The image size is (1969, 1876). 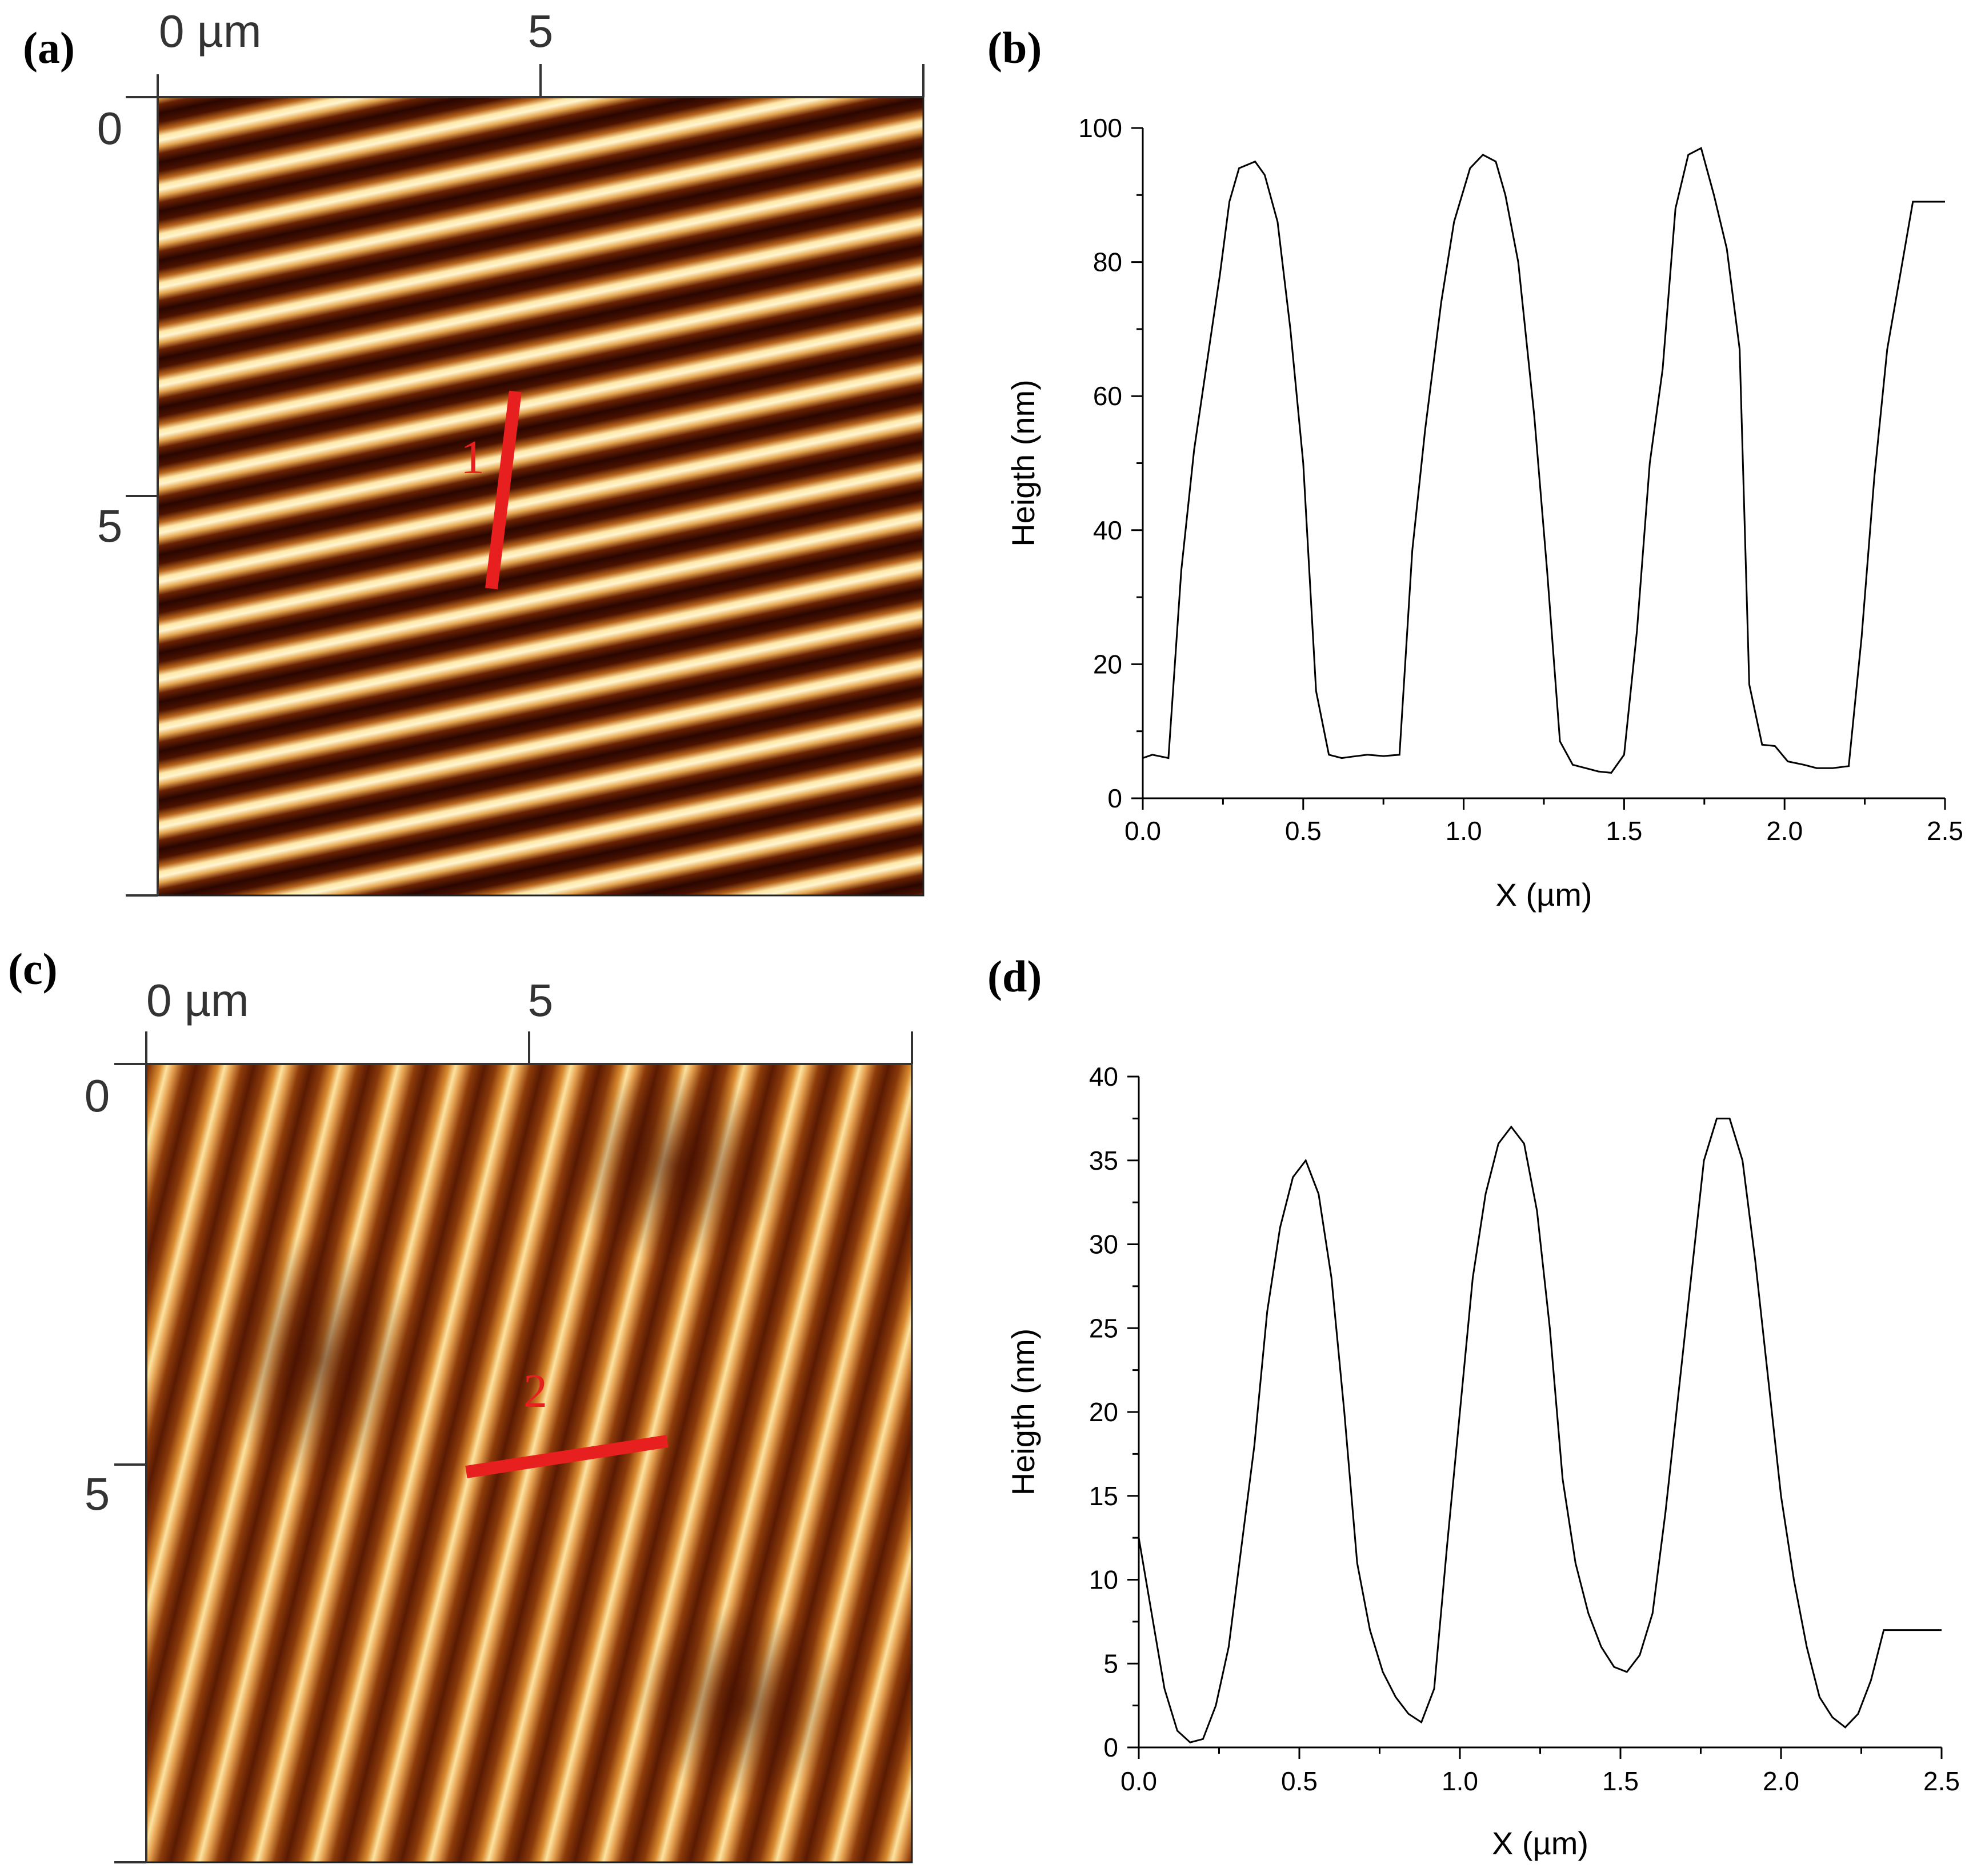 I want to click on chart-d-x-tick-label: 1.5, so click(x=1621, y=1781).